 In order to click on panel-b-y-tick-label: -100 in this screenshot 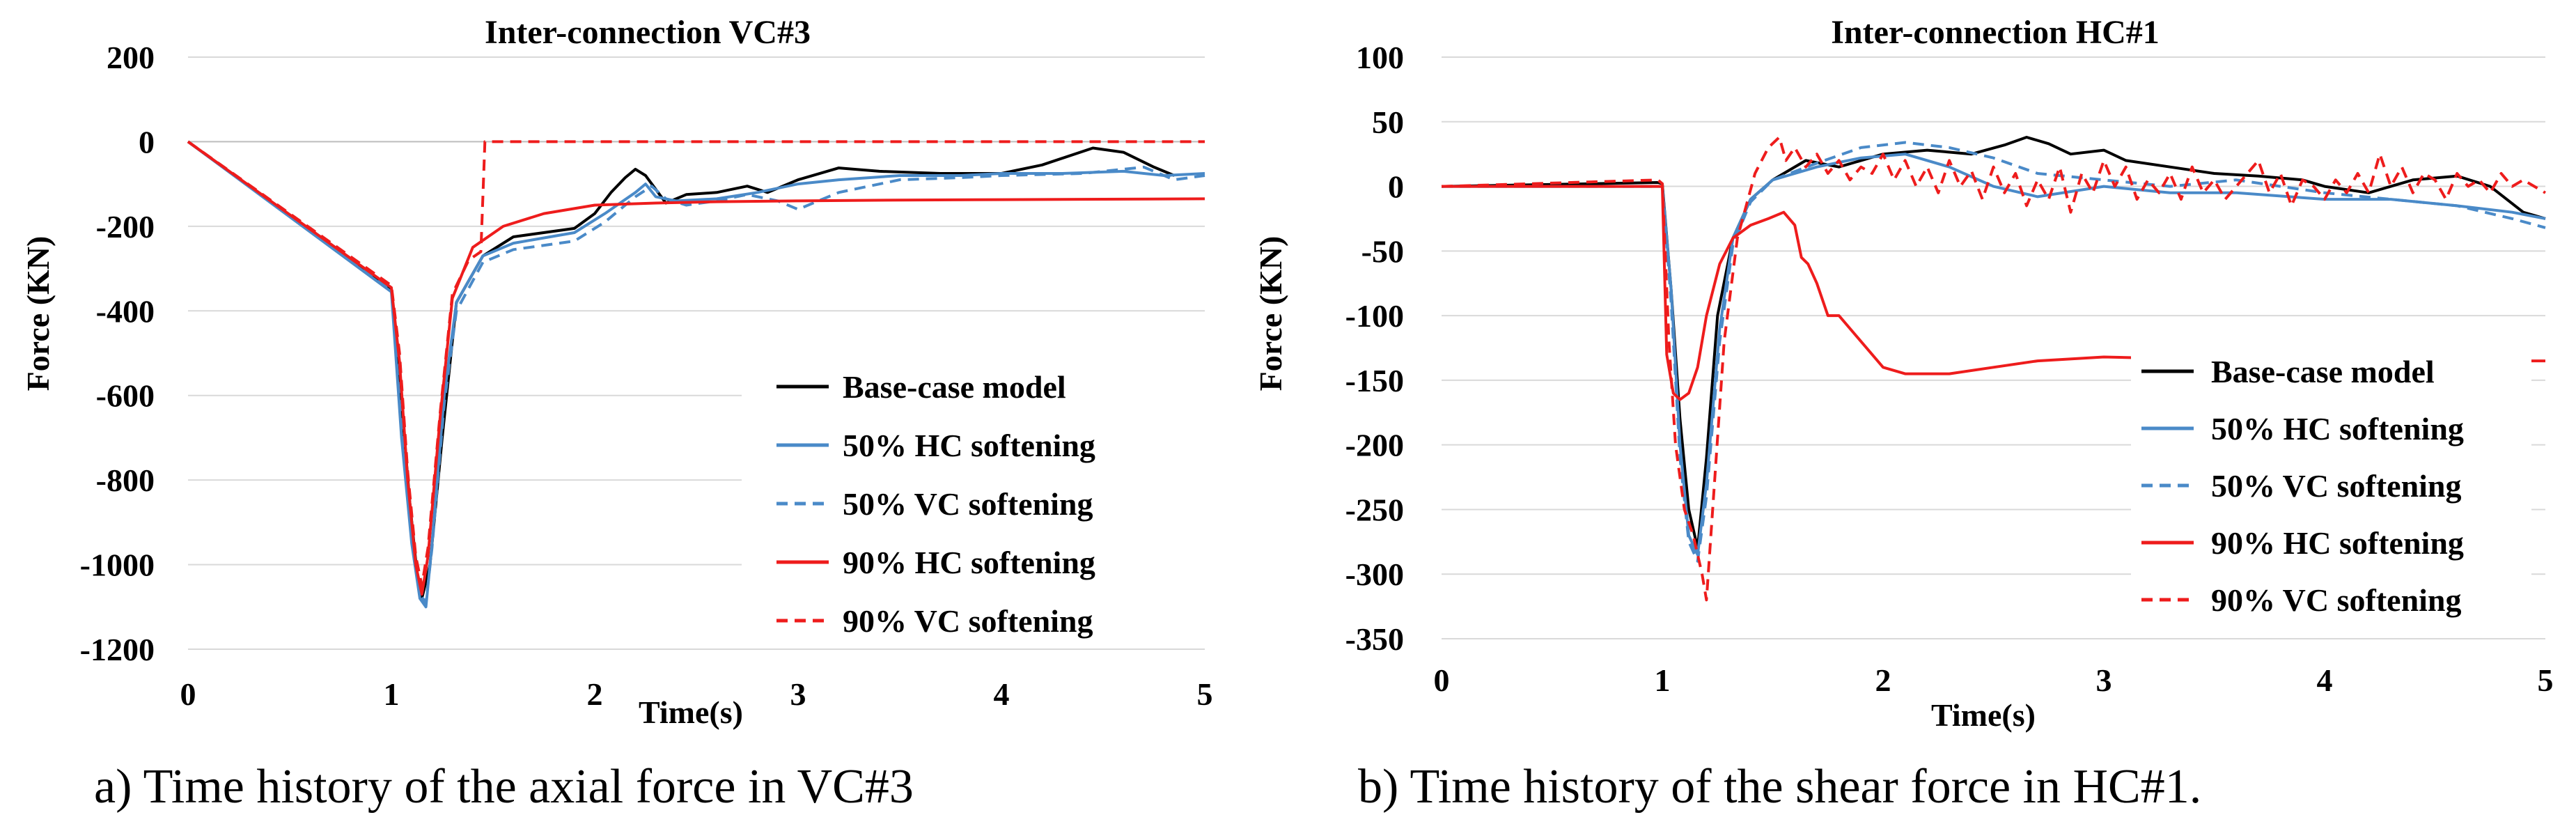, I will do `click(1374, 316)`.